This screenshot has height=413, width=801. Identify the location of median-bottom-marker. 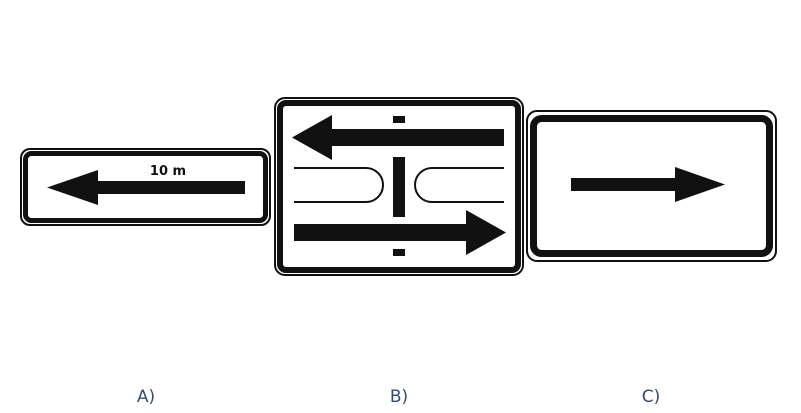
(399, 252).